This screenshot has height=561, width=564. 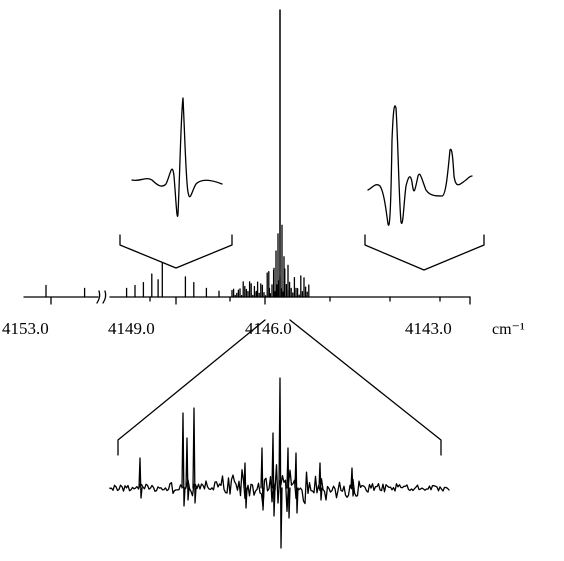 I want to click on tick-label-4143: 4143.0, so click(x=428, y=328).